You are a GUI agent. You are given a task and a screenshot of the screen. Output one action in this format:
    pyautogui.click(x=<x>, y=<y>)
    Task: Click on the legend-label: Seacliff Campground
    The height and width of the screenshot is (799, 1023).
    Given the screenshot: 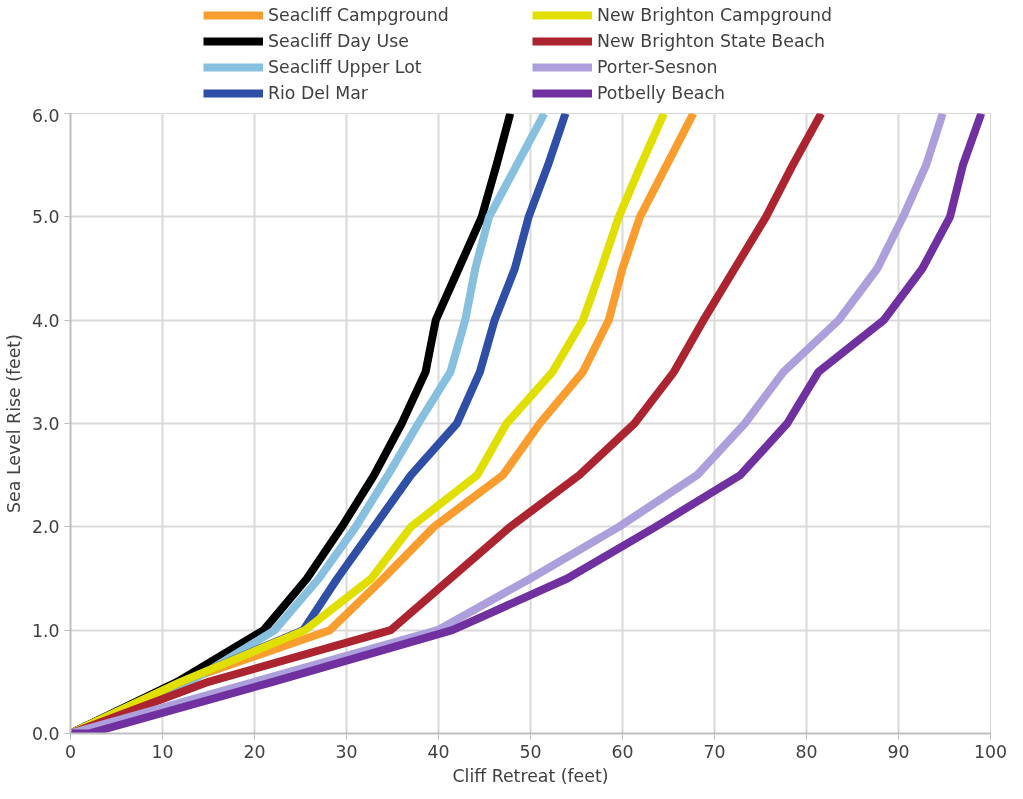 What is the action you would take?
    pyautogui.click(x=359, y=15)
    